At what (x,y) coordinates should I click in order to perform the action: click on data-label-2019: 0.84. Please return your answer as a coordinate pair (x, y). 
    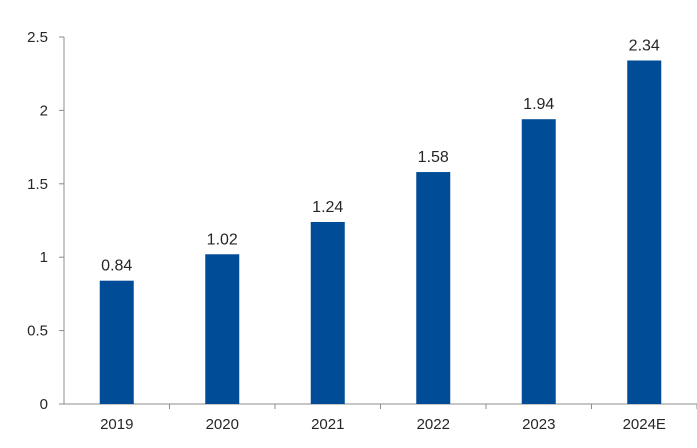
    Looking at the image, I should click on (116, 266).